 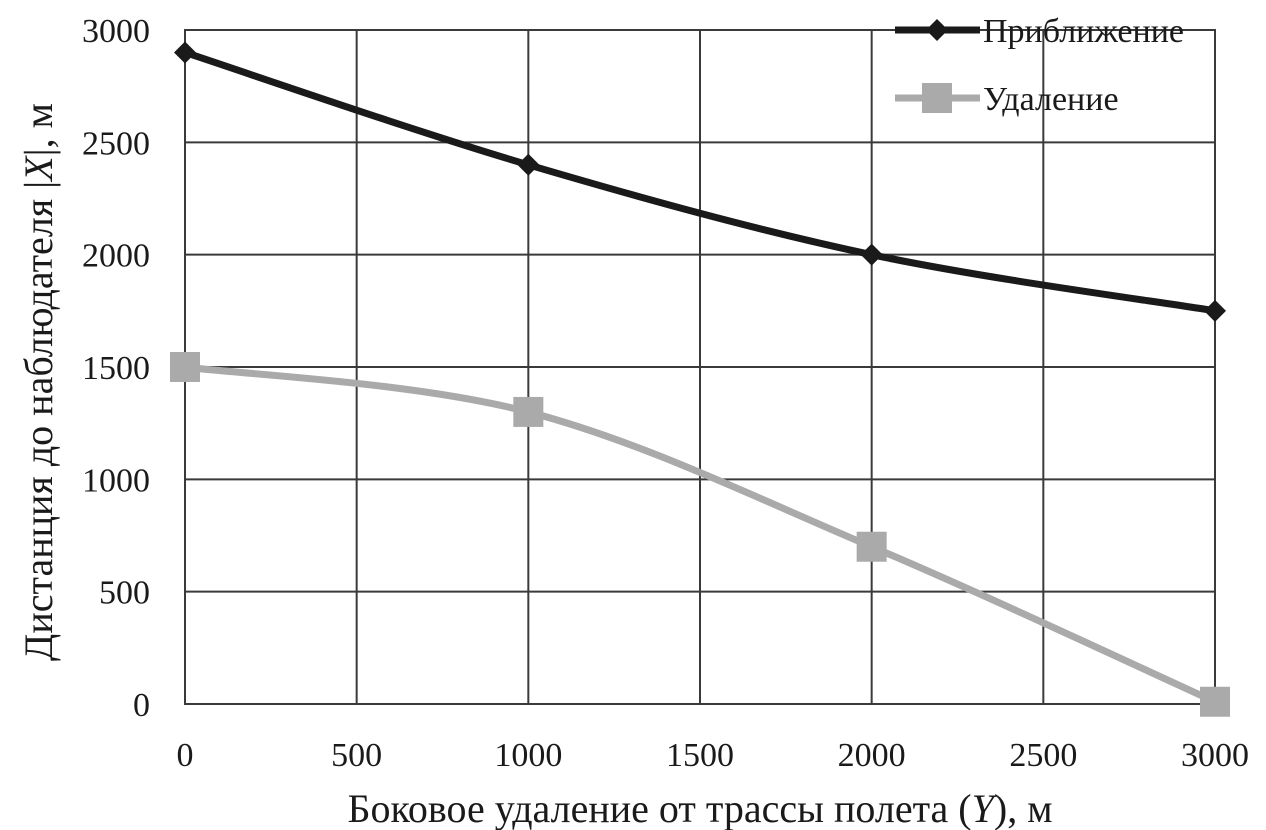 I want to click on y-tick-label: 0, so click(x=141, y=705).